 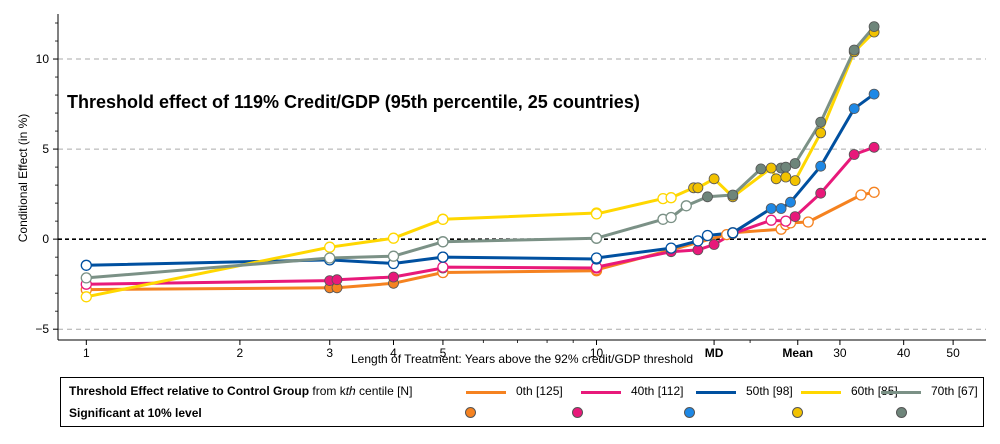 What do you see at coordinates (797, 353) in the screenshot?
I see `x-tick-label: Mean` at bounding box center [797, 353].